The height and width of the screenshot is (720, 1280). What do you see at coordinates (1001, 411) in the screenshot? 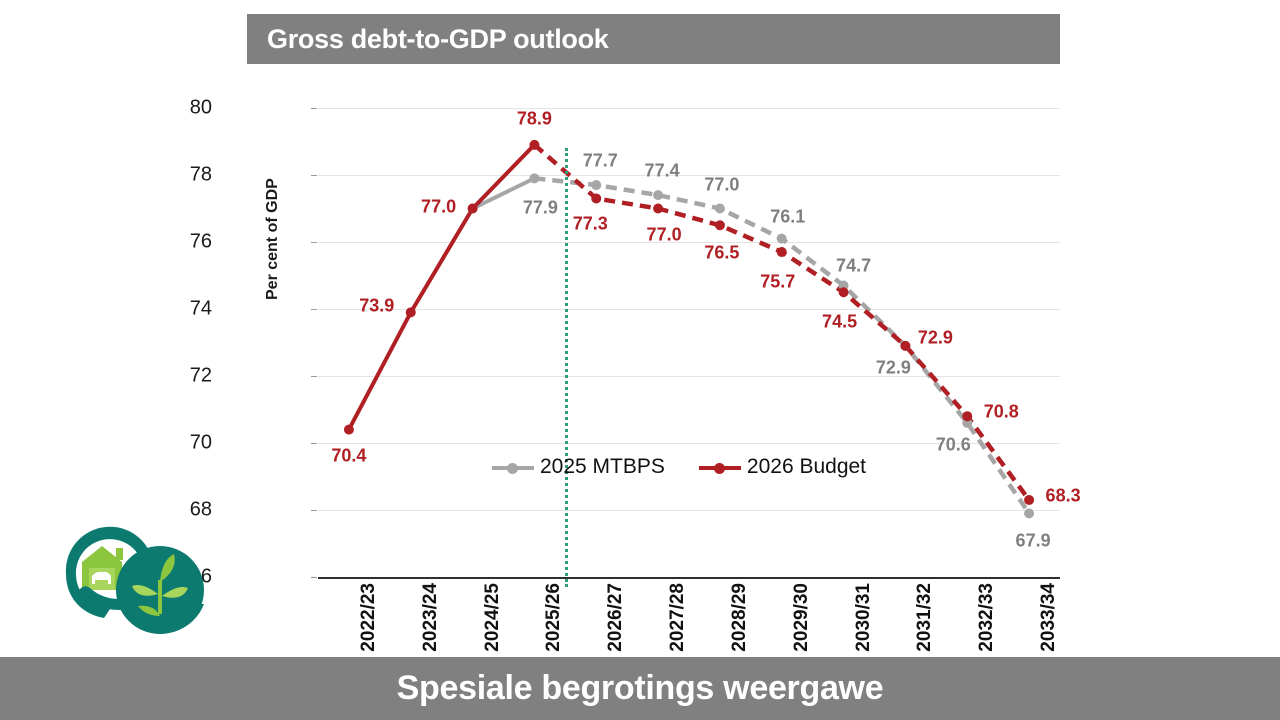
I see `data-point-label: 70.8` at bounding box center [1001, 411].